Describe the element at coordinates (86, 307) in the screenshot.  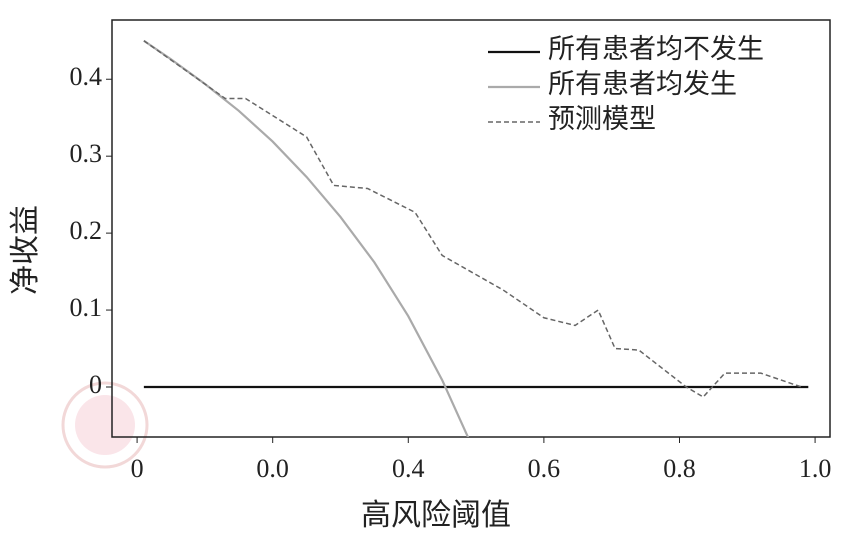
I see `y-tick-label: 0.1` at that location.